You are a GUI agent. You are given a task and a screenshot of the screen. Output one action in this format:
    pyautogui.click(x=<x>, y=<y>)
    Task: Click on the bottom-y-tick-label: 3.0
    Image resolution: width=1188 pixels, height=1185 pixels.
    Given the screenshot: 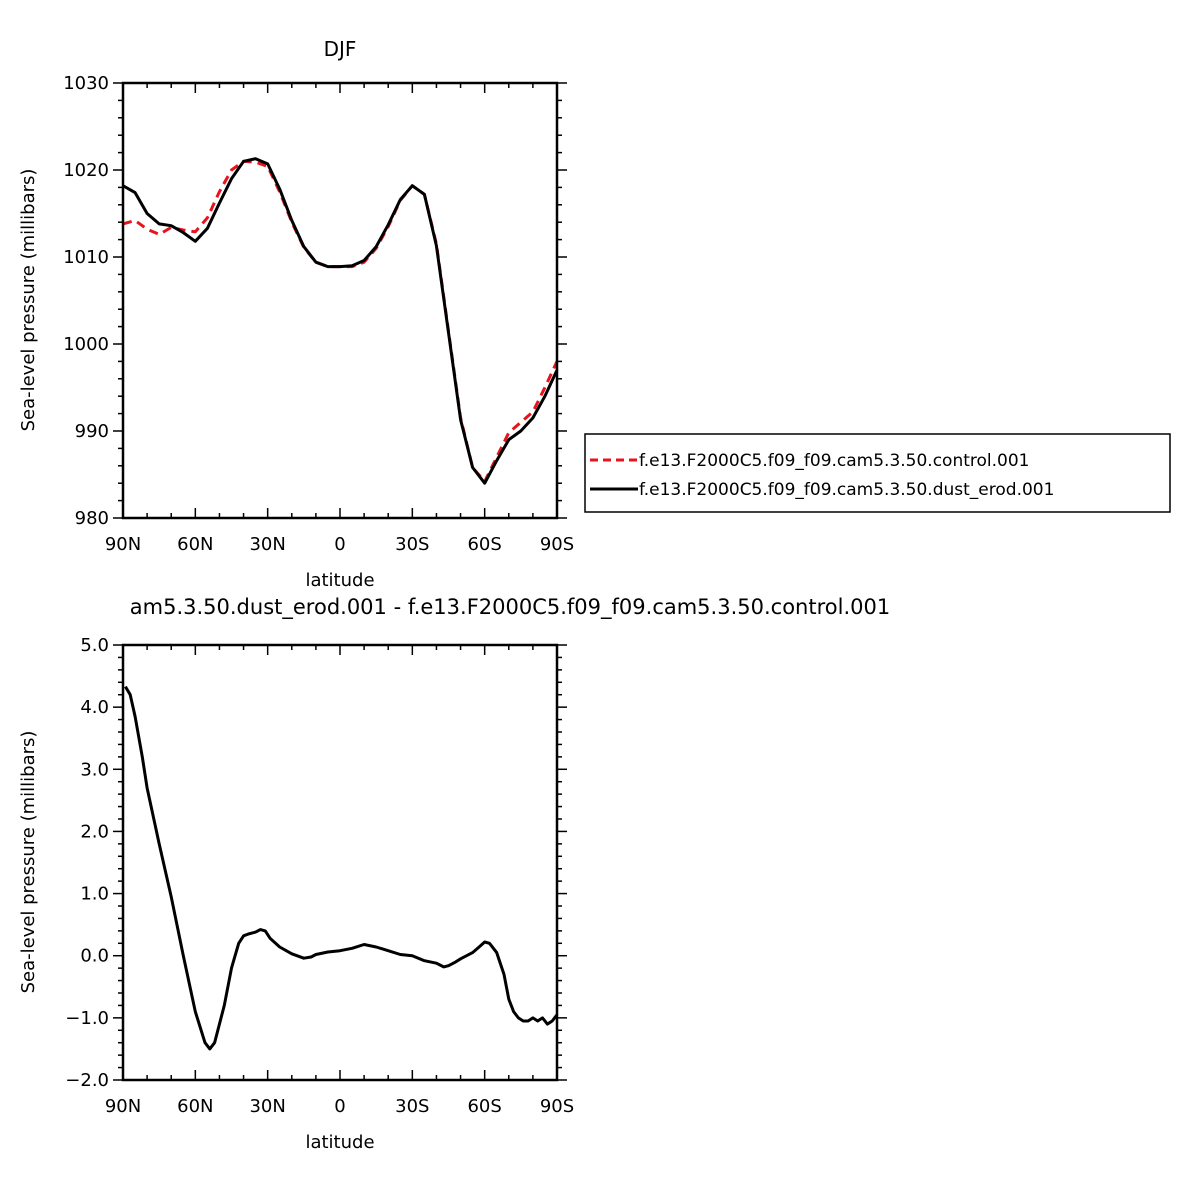 What is the action you would take?
    pyautogui.click(x=94, y=769)
    